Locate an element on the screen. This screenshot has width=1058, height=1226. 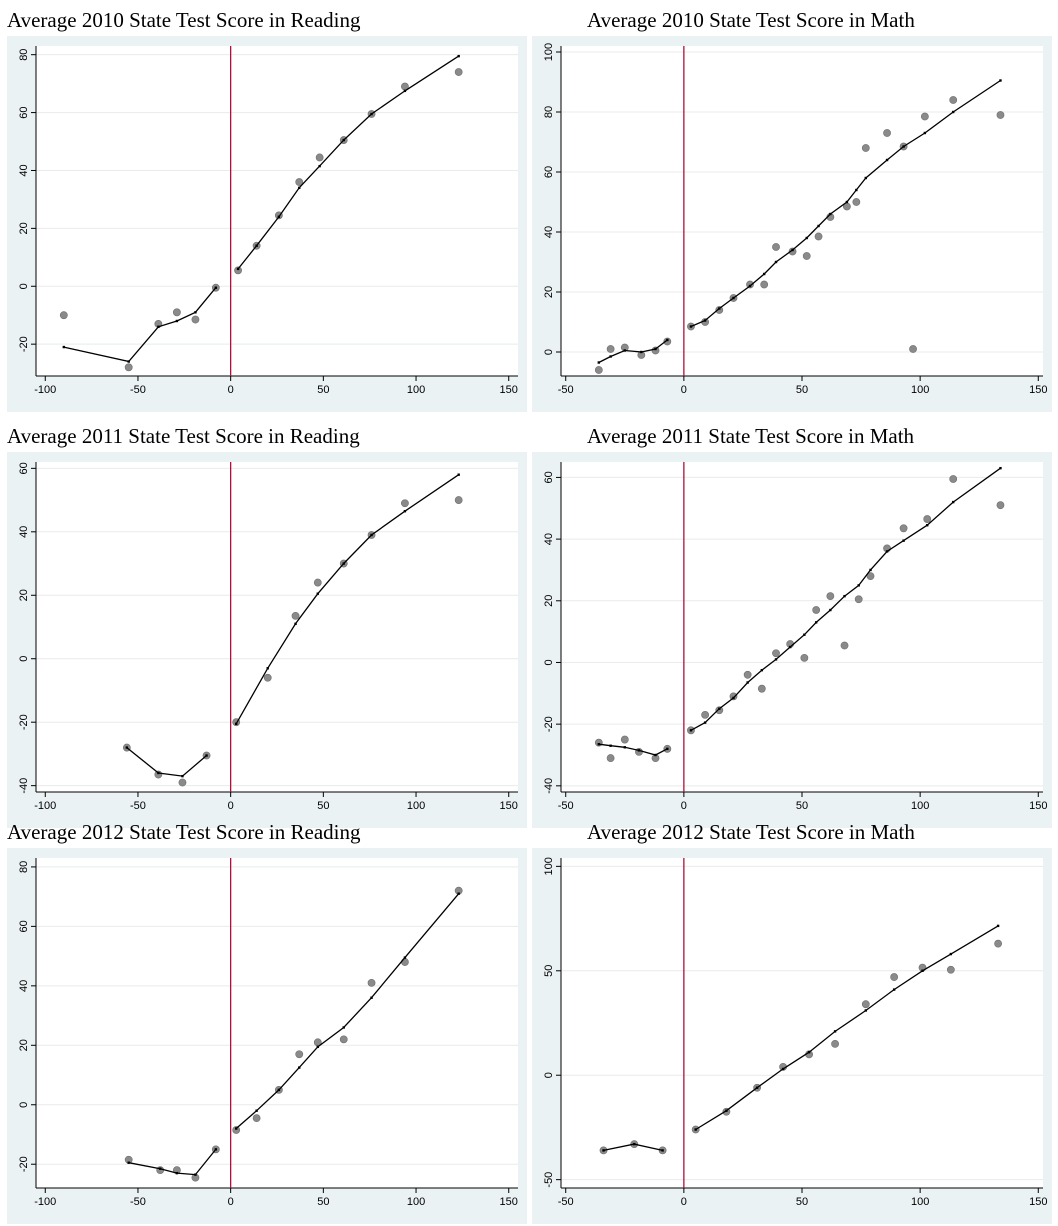
chart-title: Average 2011 State Test Score in Reading is located at coordinates (183, 436).